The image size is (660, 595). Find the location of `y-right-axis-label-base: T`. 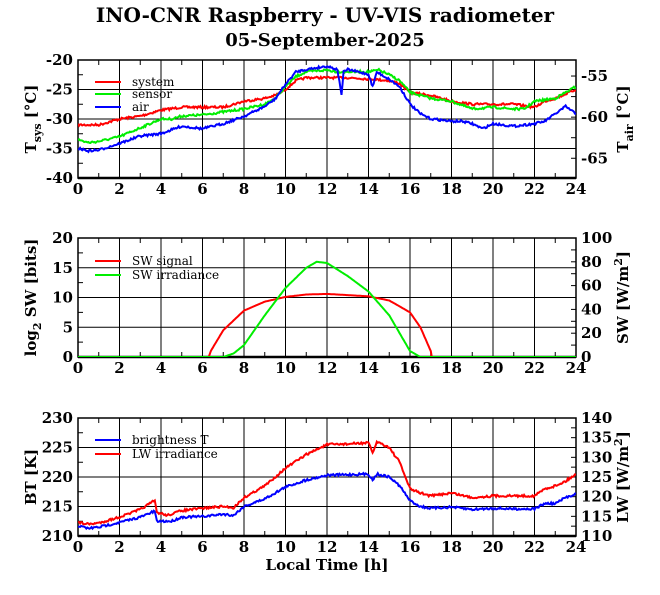

y-right-axis-label-base: T is located at coordinates (623, 147).